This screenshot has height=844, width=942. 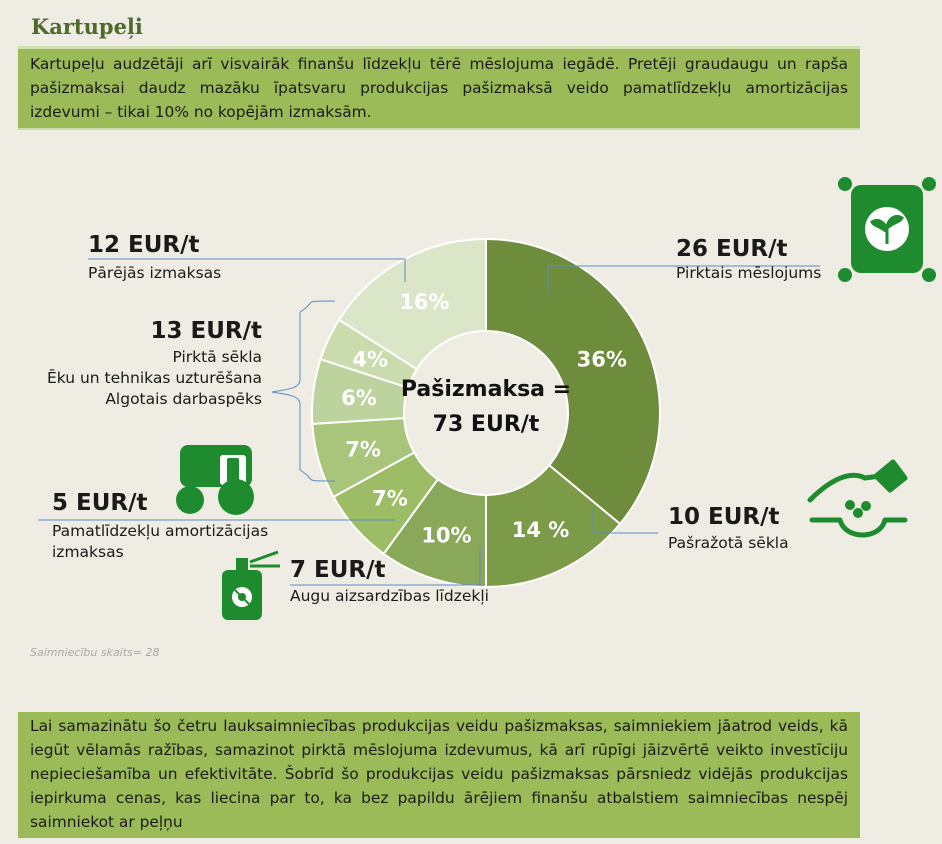 I want to click on slice-percent-labels: 36% 14 % 10% 7% 7% 6% 4% 16%, so click(x=484, y=419).